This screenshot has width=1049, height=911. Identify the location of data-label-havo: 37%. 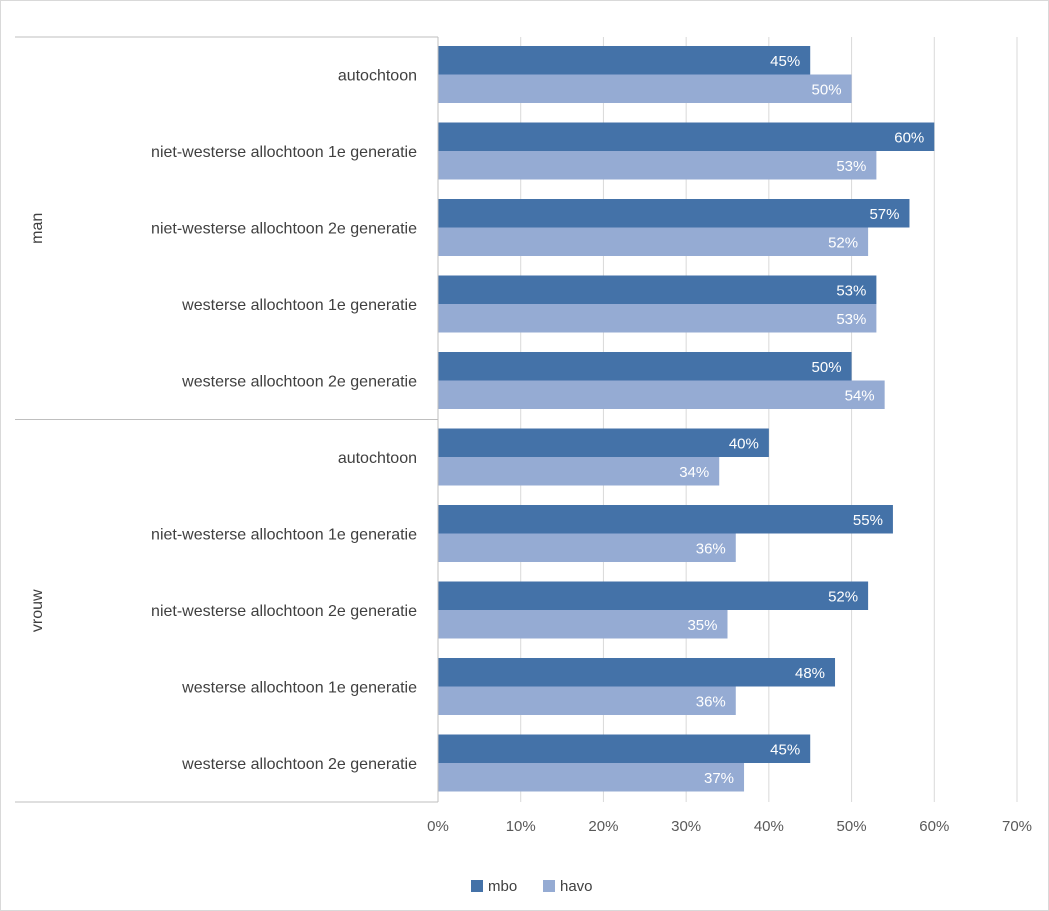
(719, 778).